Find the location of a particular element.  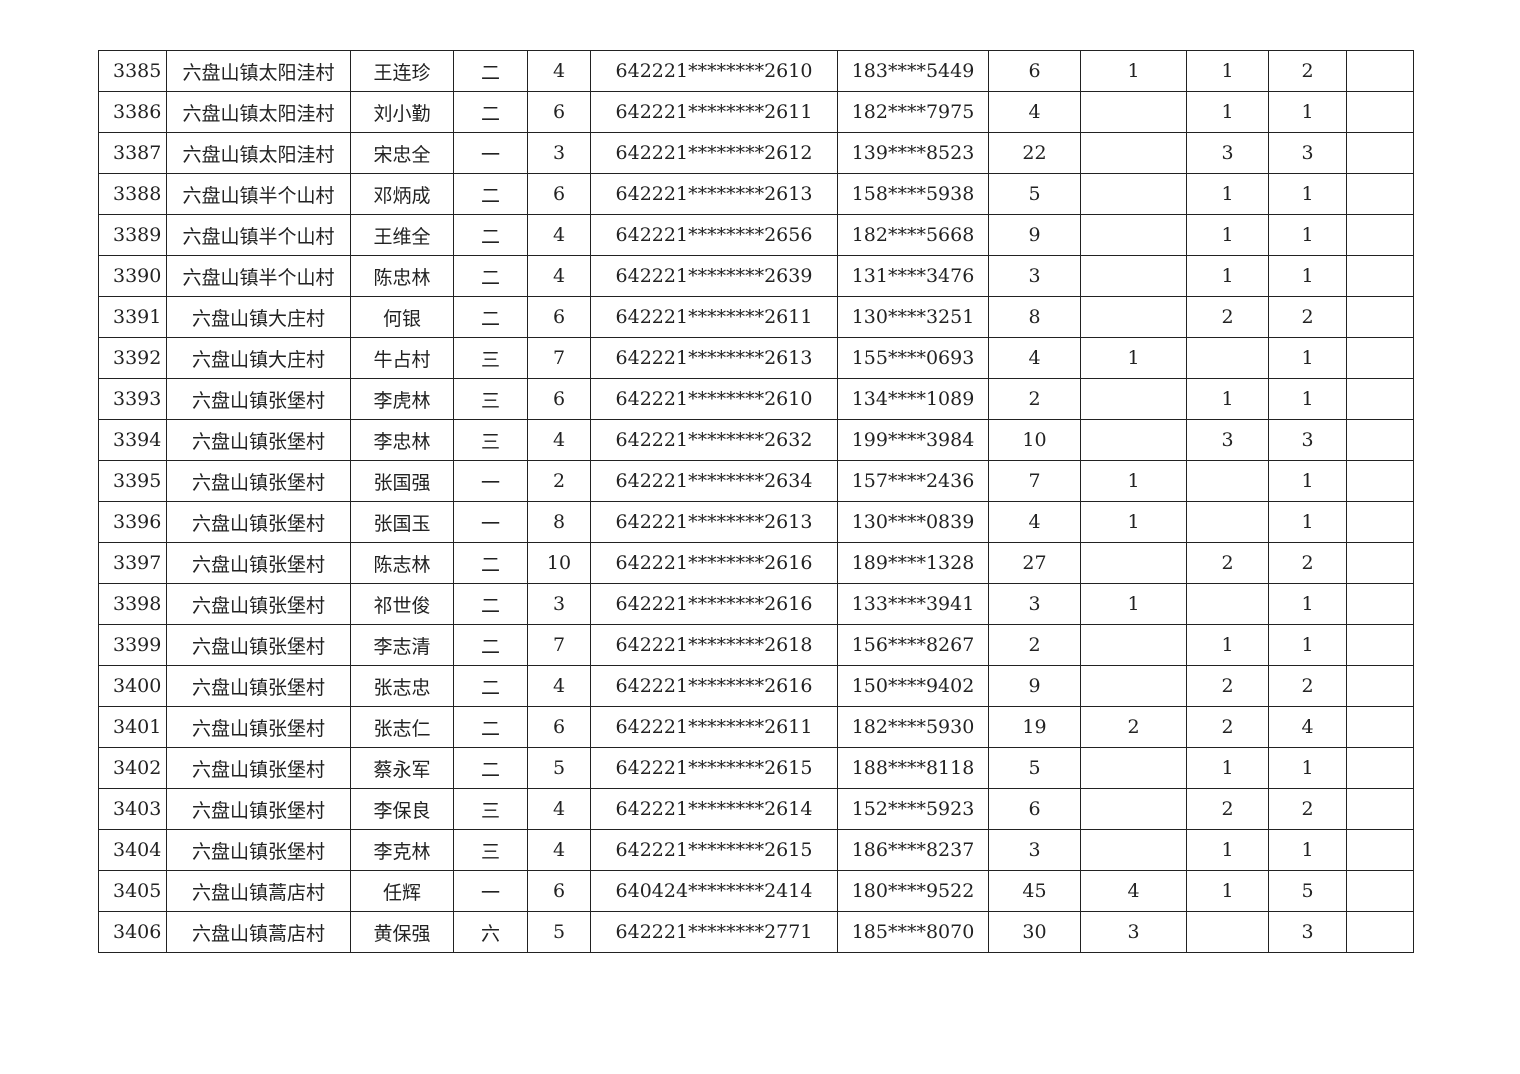

cell-name: 李志清 is located at coordinates (402, 645).